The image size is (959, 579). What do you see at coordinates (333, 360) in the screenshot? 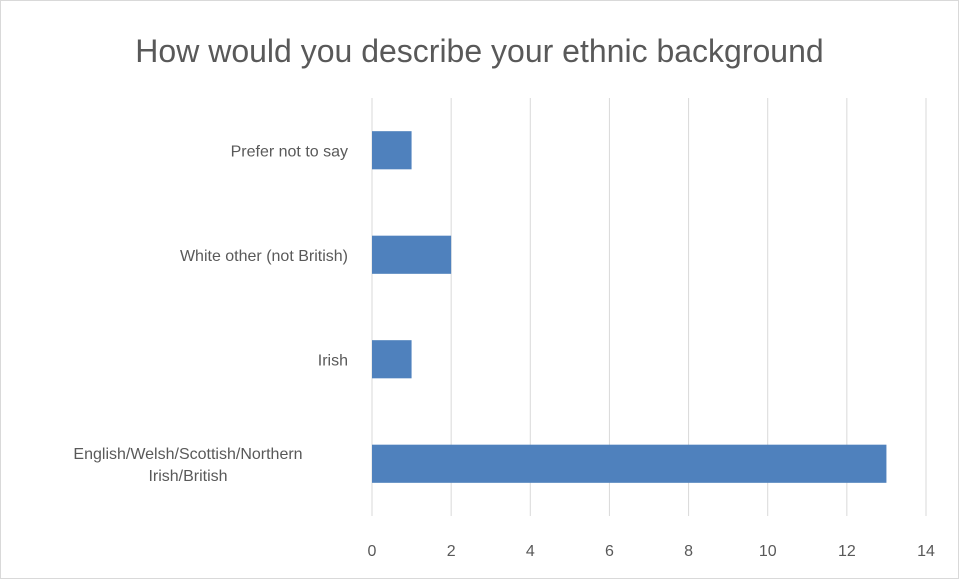
I see `category-label: Irish` at bounding box center [333, 360].